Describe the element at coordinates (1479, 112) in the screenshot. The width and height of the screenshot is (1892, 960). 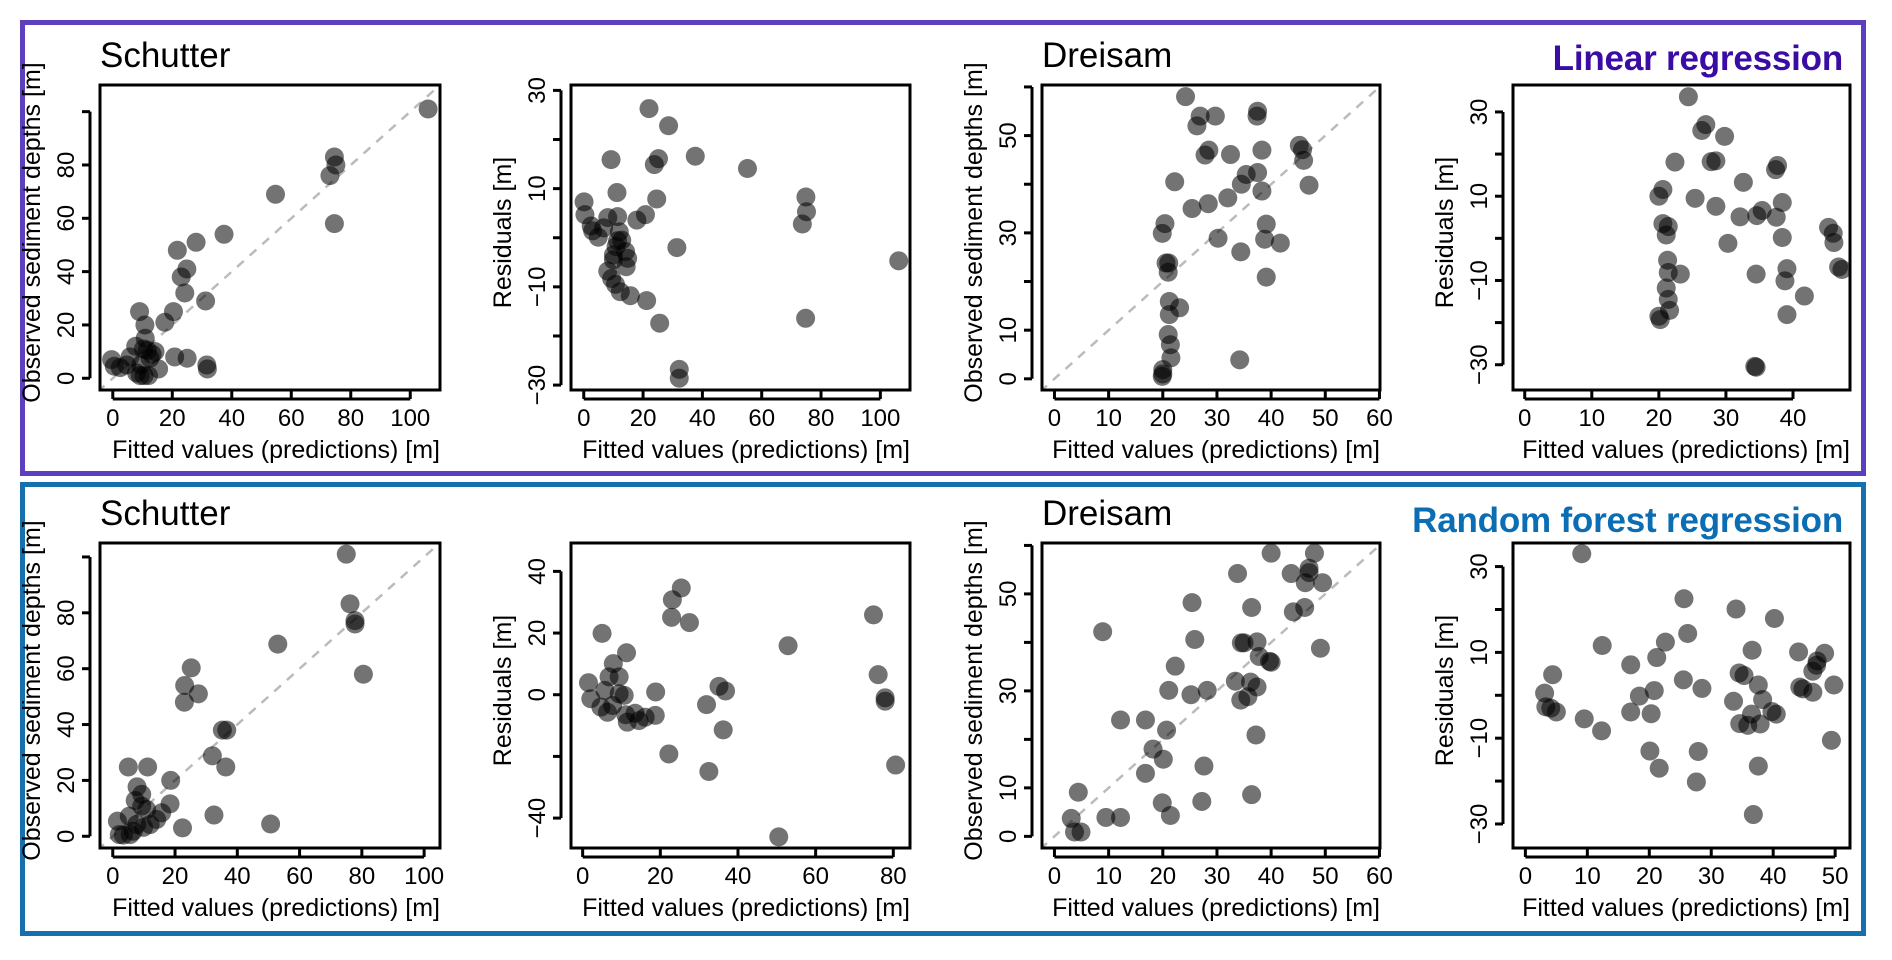
I see `y-tick-label: 30` at that location.